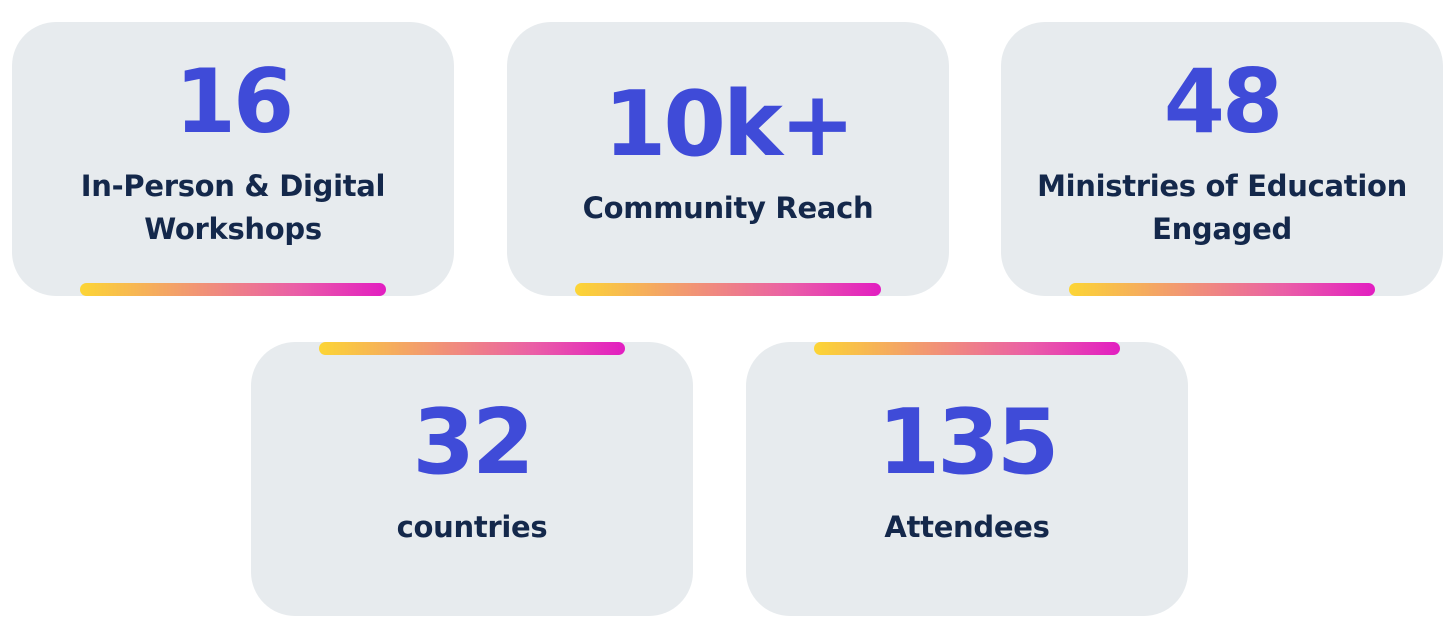  I want to click on stat-card-attendees: 135 Attendees, so click(967, 479).